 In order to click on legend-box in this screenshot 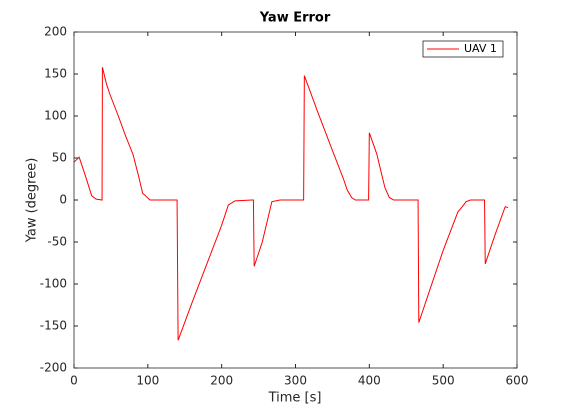, I will do `click(463, 49)`.